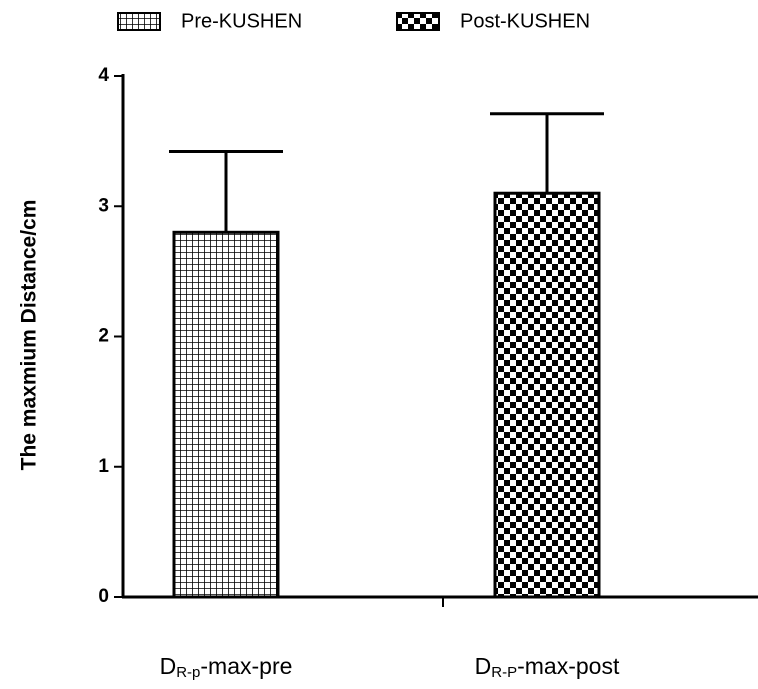  What do you see at coordinates (188, 672) in the screenshot?
I see `x-tick-label-part: R-p` at bounding box center [188, 672].